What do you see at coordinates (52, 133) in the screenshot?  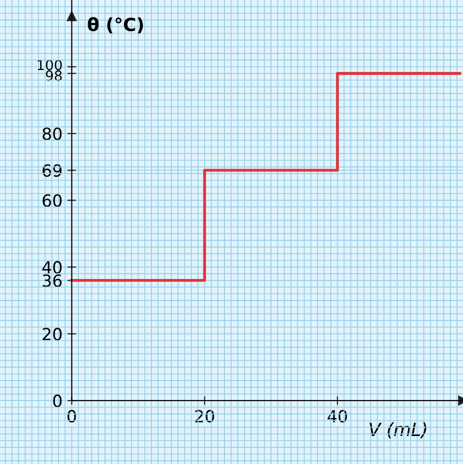 I see `y-tick-label: 80` at bounding box center [52, 133].